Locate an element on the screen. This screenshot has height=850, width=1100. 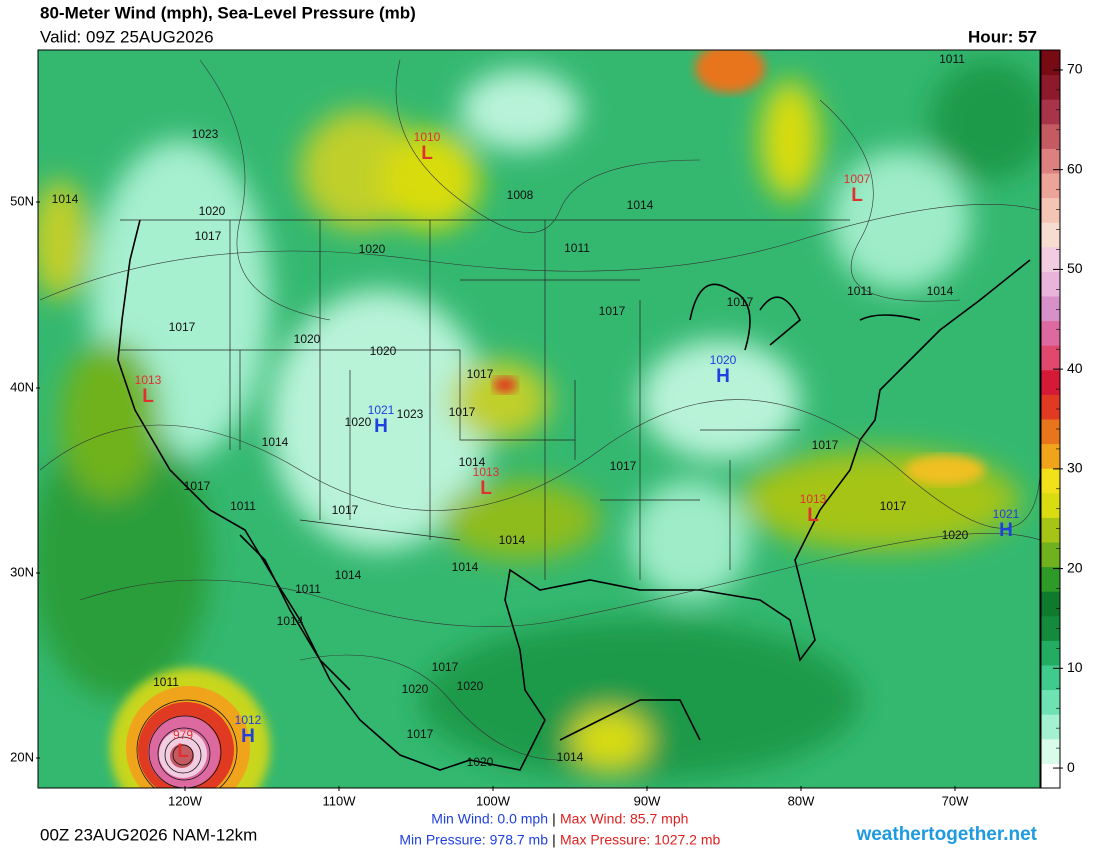
colorbar-tick-label: 50 is located at coordinates (1075, 268).